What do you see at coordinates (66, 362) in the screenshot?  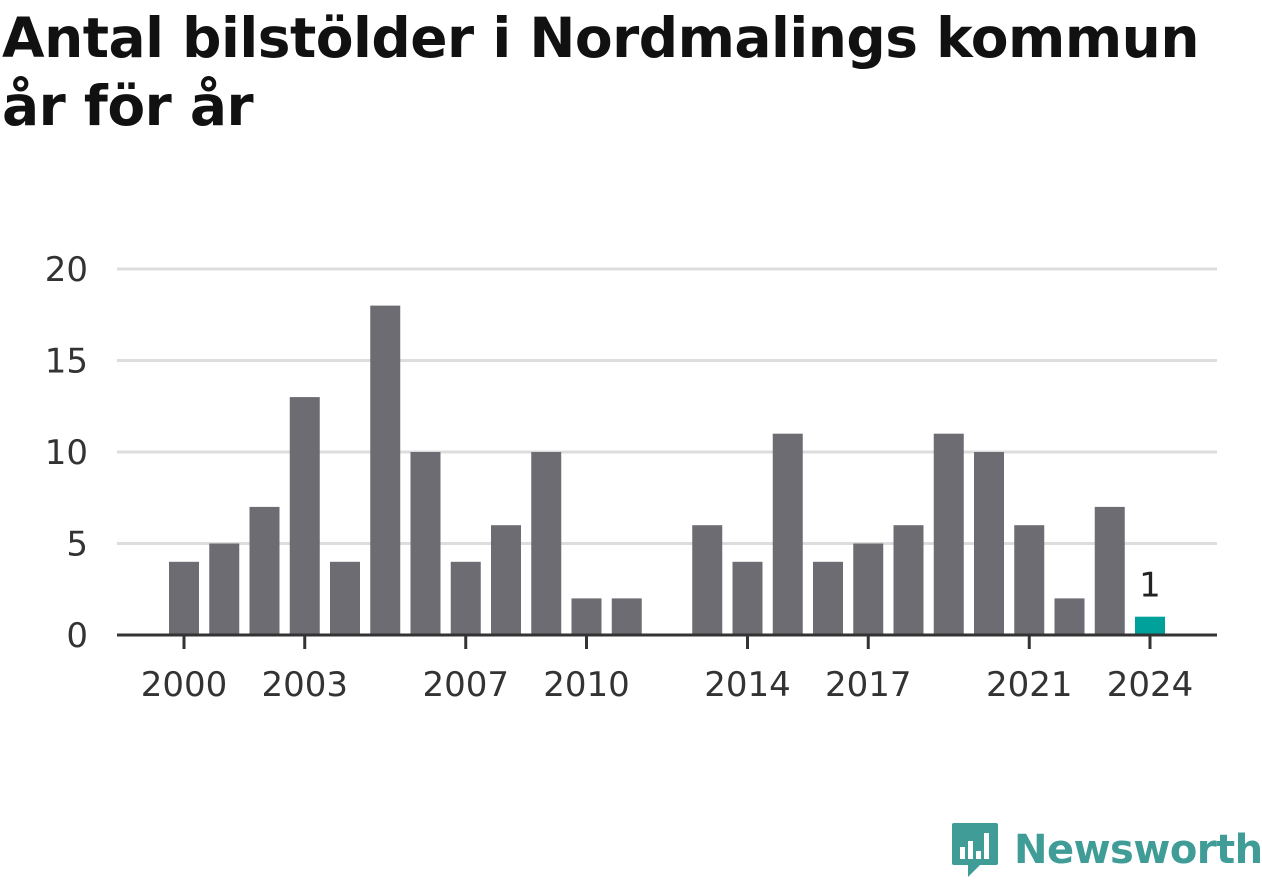 I see `y-tick-label: 15` at bounding box center [66, 362].